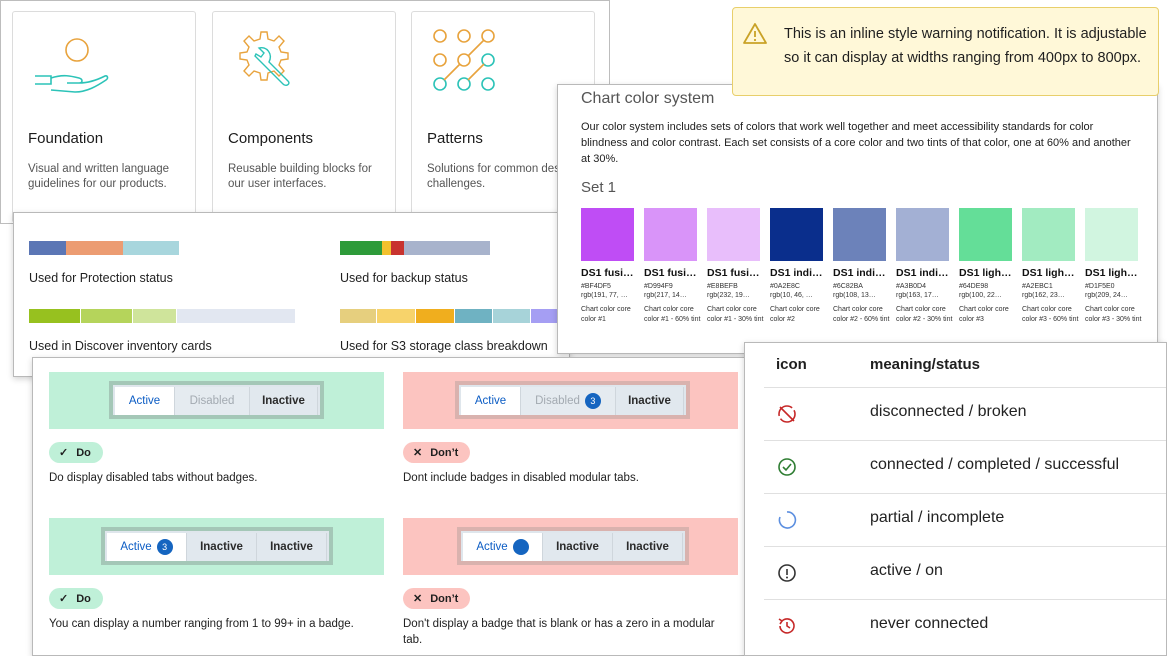 Image resolution: width=1167 pixels, height=656 pixels. Describe the element at coordinates (722, 286) in the screenshot. I see `swatch-hex: #E8BEFB` at that location.